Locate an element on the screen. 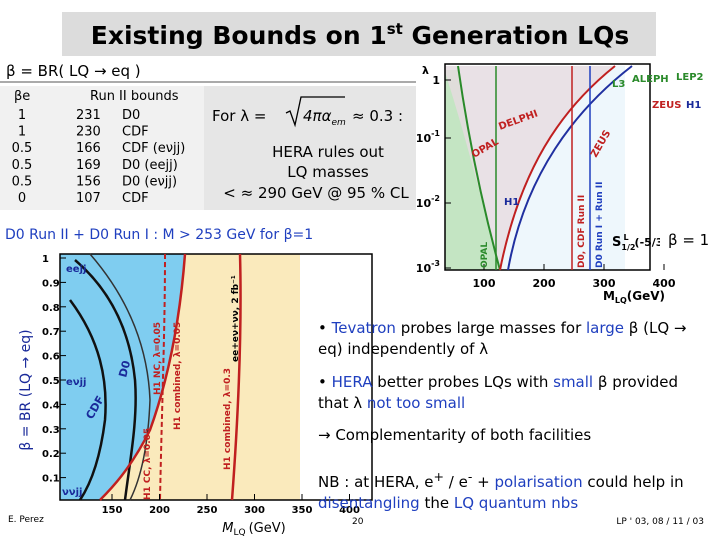  region-label: D0 is located at coordinates (124, 369).